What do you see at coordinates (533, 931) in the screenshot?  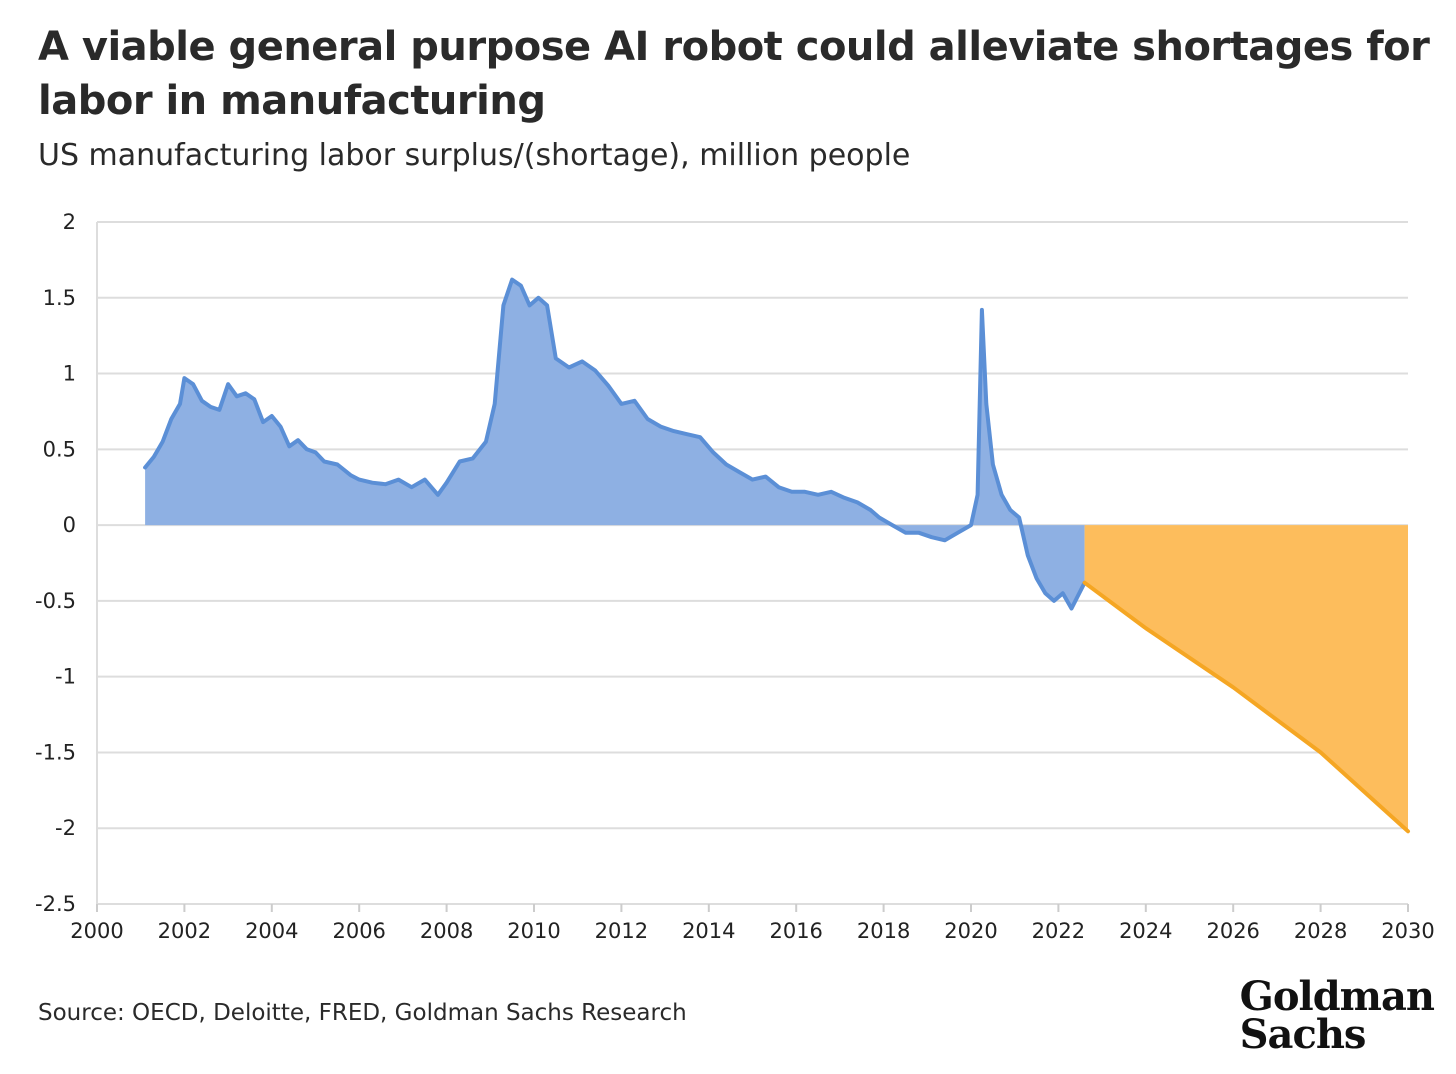 I see `x-tick-label: 2010` at bounding box center [533, 931].